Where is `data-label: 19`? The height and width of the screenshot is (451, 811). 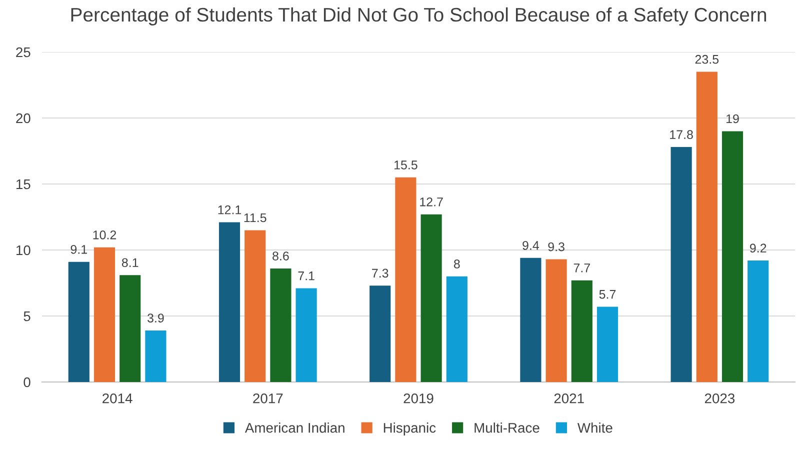
data-label: 19 is located at coordinates (732, 119).